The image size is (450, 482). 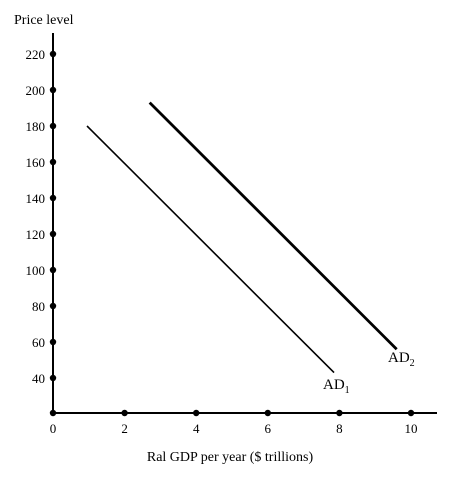 I want to click on y-tick-label: 140, so click(x=36, y=198).